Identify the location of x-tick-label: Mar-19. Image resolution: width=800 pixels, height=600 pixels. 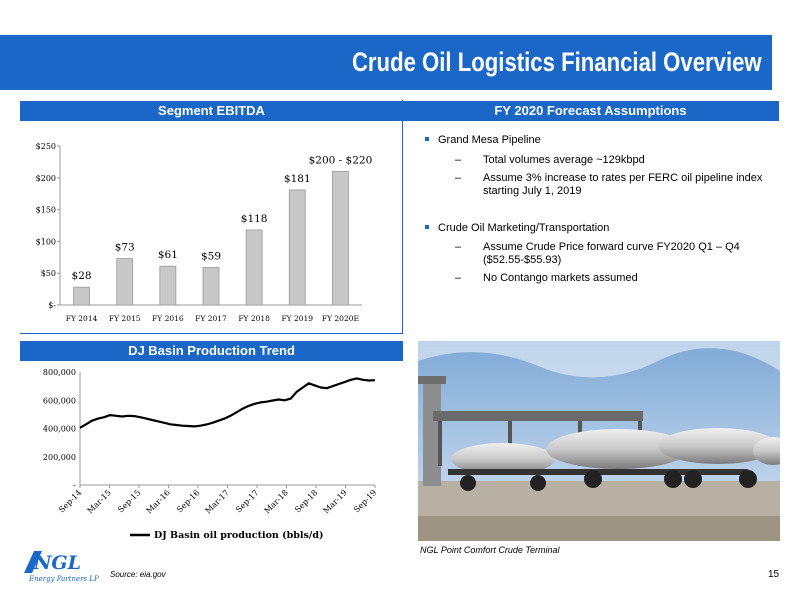
(335, 501).